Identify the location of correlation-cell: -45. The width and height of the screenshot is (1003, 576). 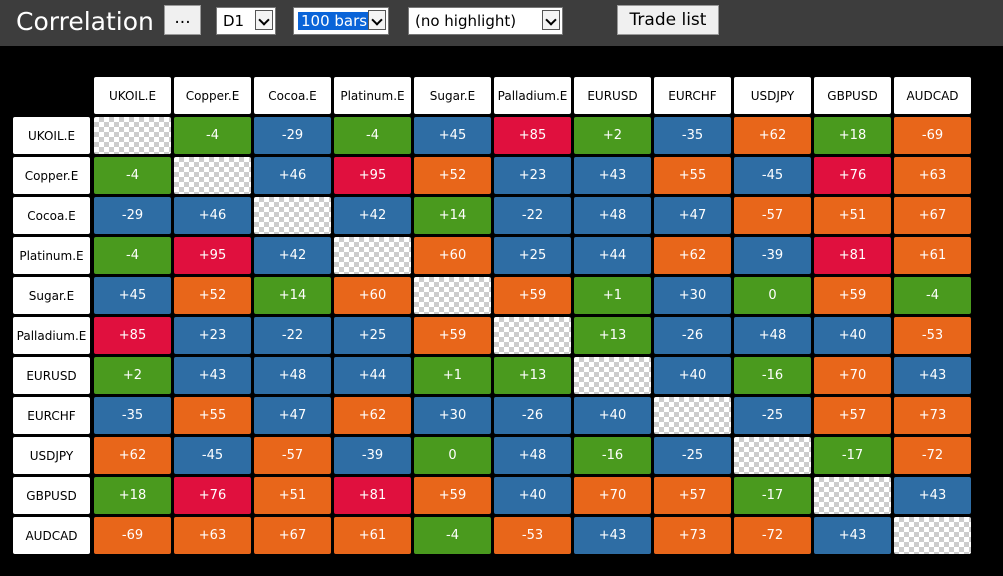
(212, 455).